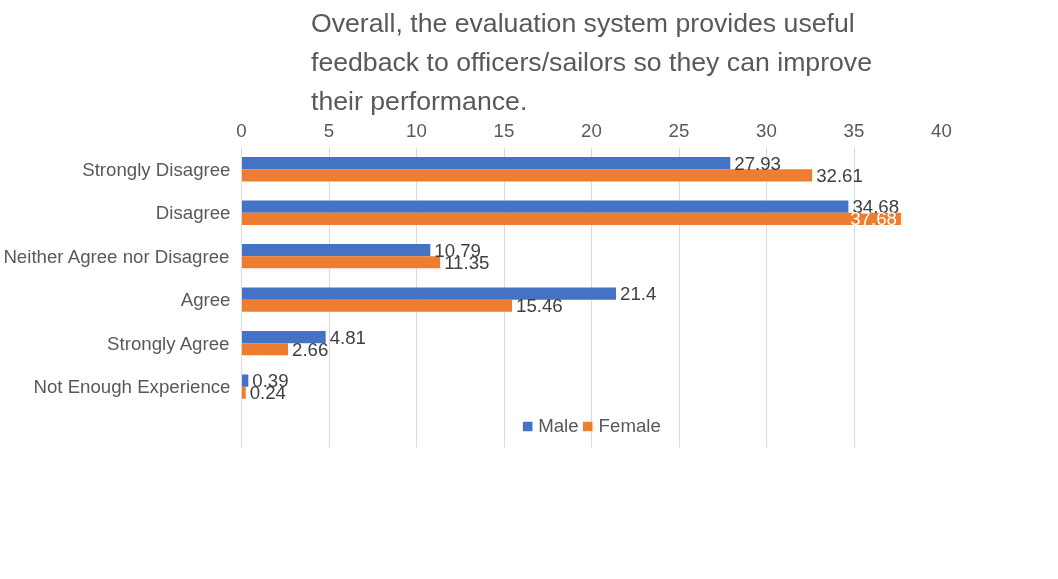  Describe the element at coordinates (347, 337) in the screenshot. I see `data-label: 4.81` at that location.